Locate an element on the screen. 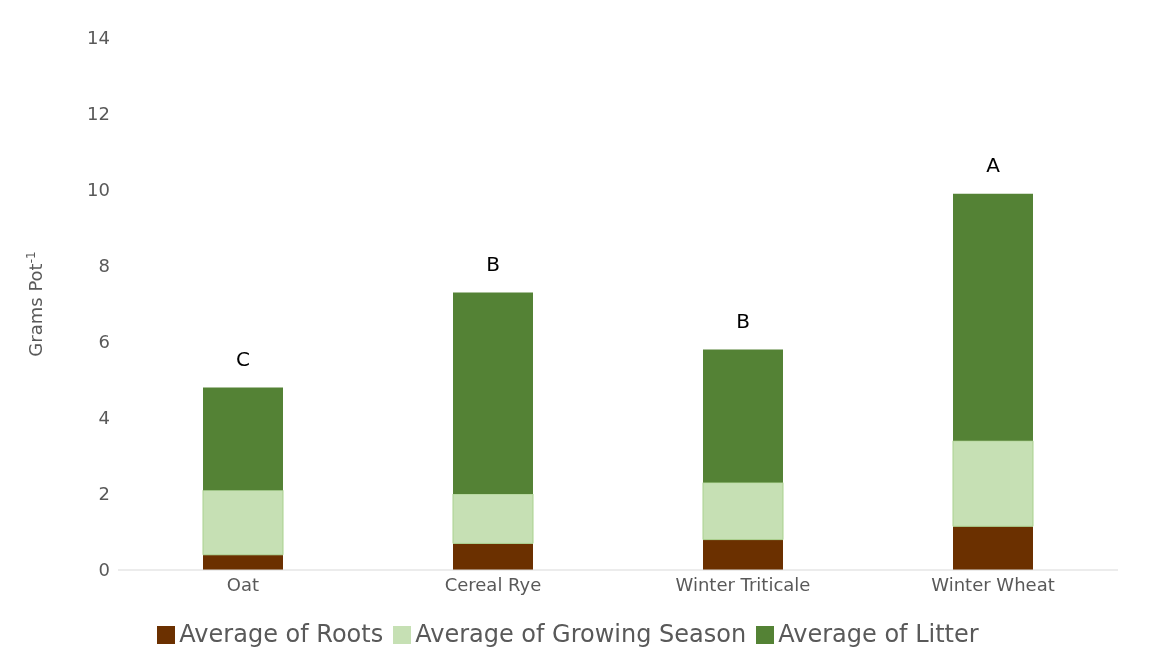 The image size is (1149, 670). y-tick-label: 10 is located at coordinates (98, 190).